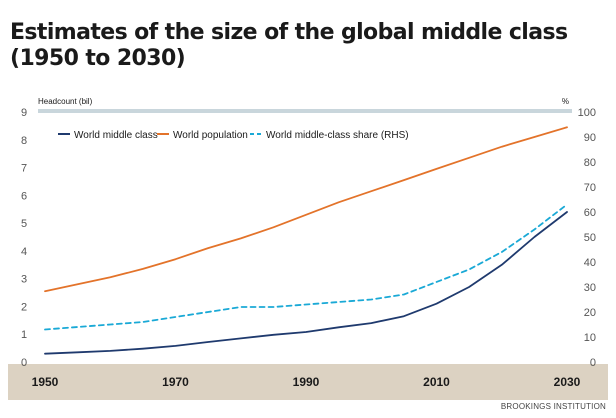  I want to click on y-tick-label: 7, so click(24, 169).